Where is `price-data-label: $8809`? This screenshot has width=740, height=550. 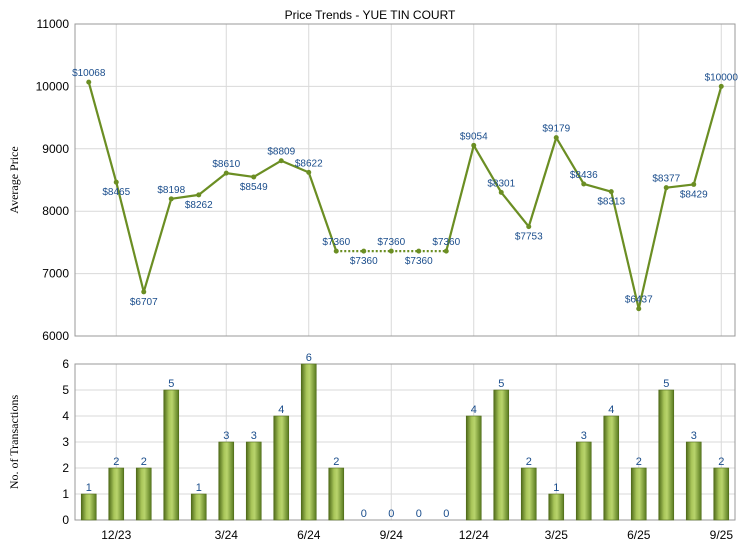 price-data-label: $8809 is located at coordinates (281, 152).